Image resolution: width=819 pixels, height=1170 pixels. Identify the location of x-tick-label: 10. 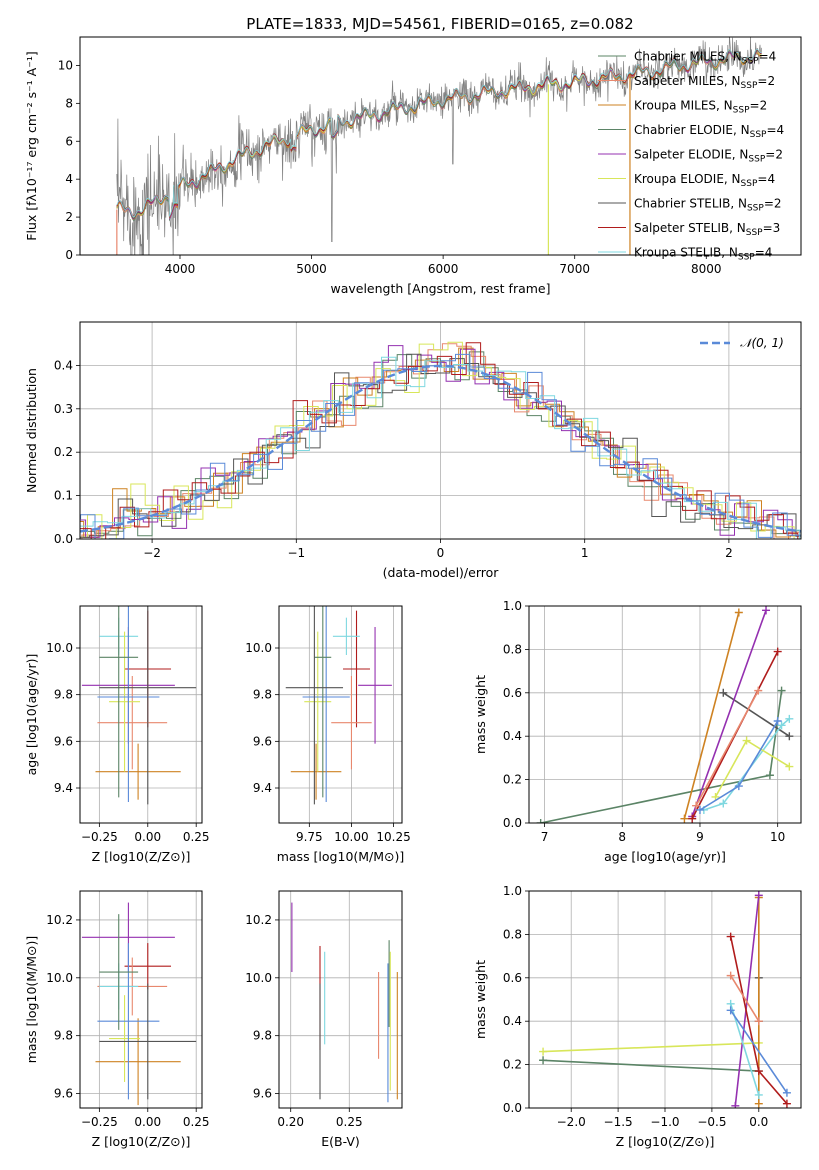
(777, 837).